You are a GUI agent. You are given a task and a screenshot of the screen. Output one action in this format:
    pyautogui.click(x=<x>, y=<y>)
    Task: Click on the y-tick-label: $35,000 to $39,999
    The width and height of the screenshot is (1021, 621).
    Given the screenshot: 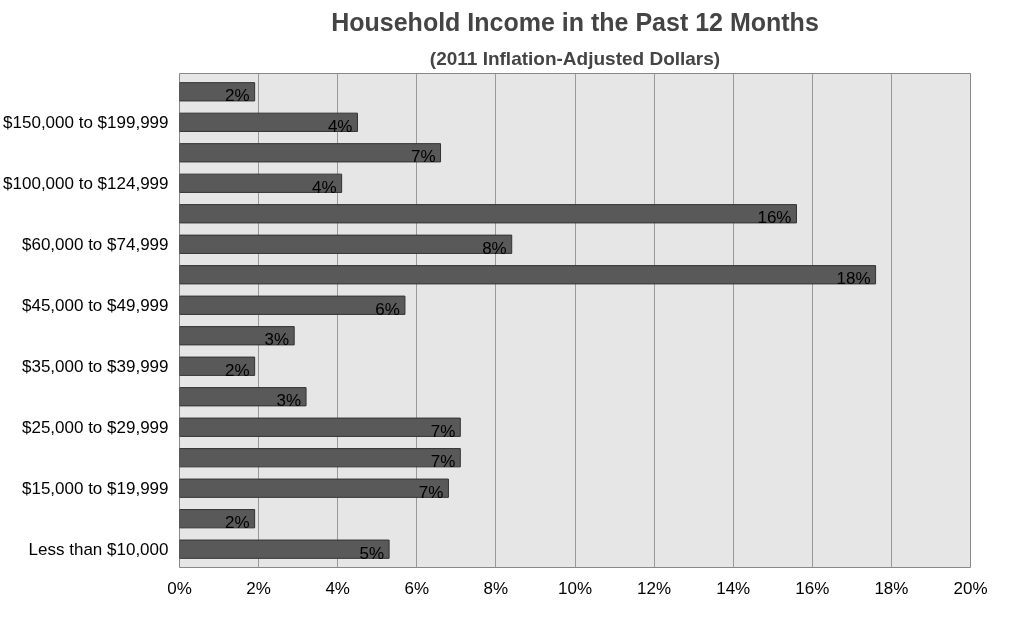 What is the action you would take?
    pyautogui.click(x=95, y=366)
    